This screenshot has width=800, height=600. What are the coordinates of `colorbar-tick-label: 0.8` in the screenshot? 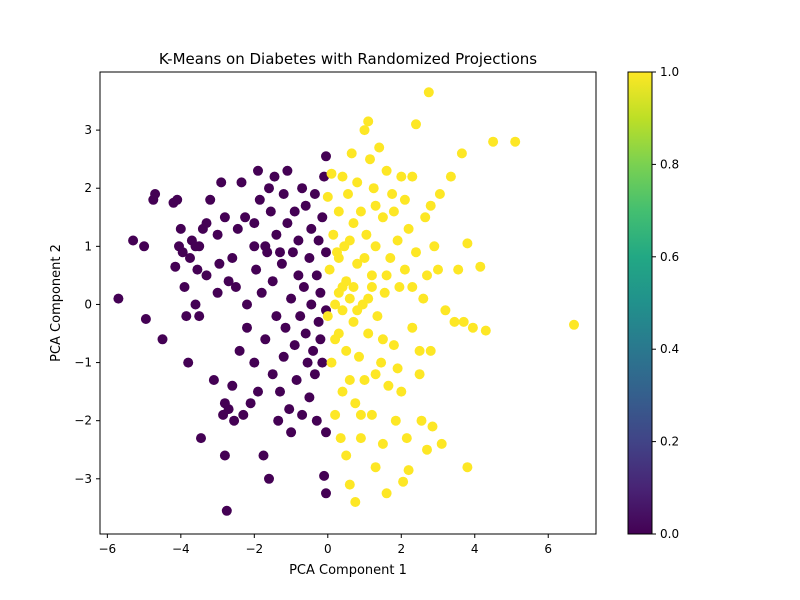 It's located at (669, 164).